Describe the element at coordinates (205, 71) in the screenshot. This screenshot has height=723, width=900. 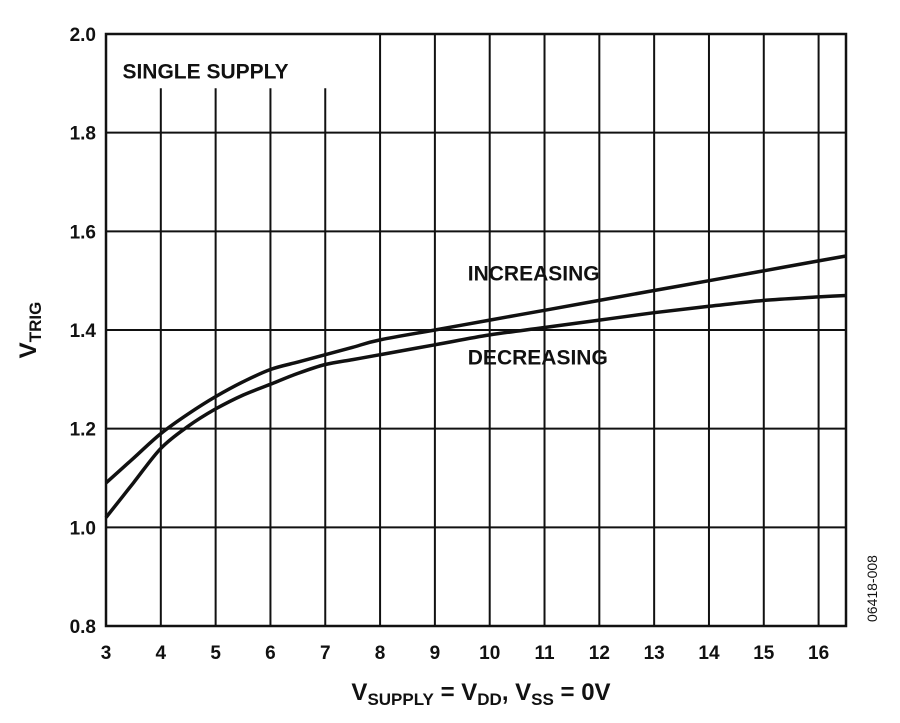
I see `annotation-single-supply: SINGLE SUPPLY` at that location.